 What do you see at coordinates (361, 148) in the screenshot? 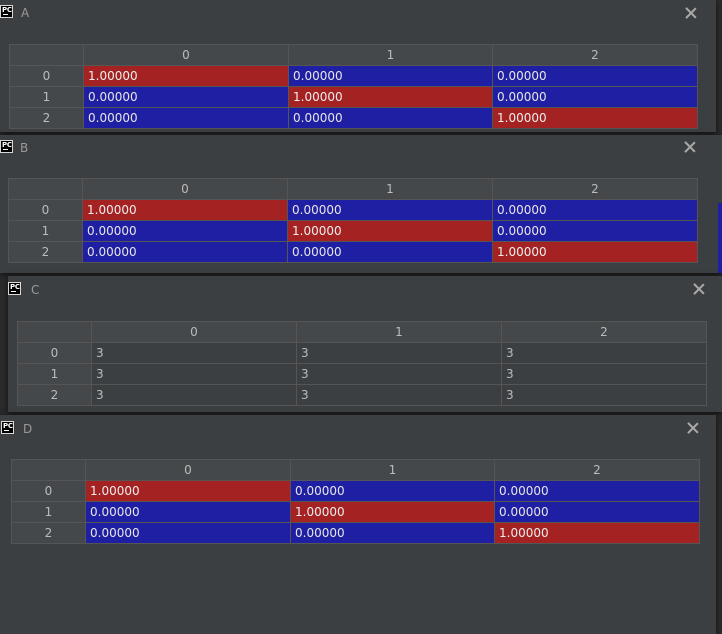
I see `window-titlebar: PC B` at bounding box center [361, 148].